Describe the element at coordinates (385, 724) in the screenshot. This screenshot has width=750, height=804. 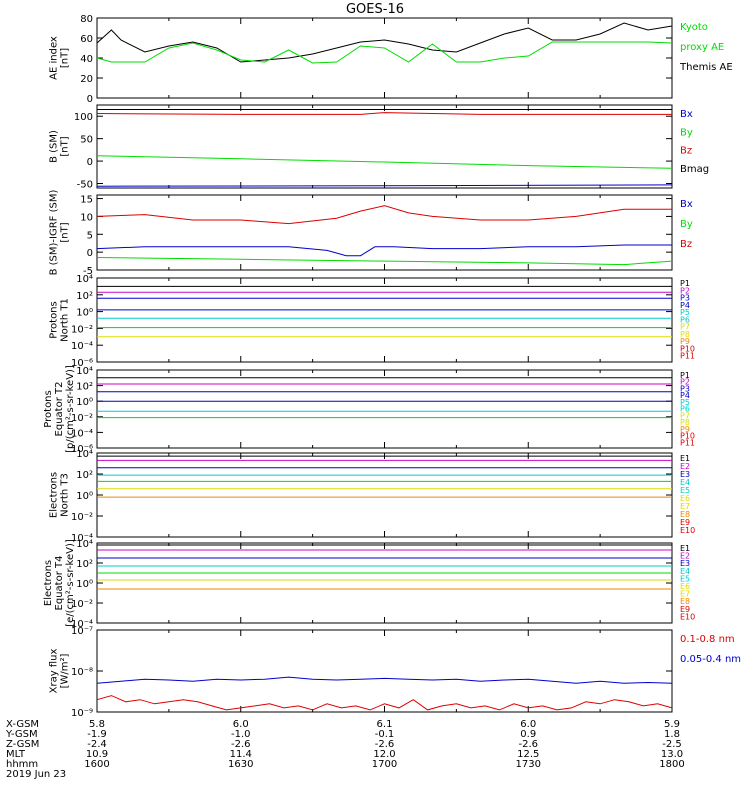
I see `x-tick-value: 6.1` at that location.